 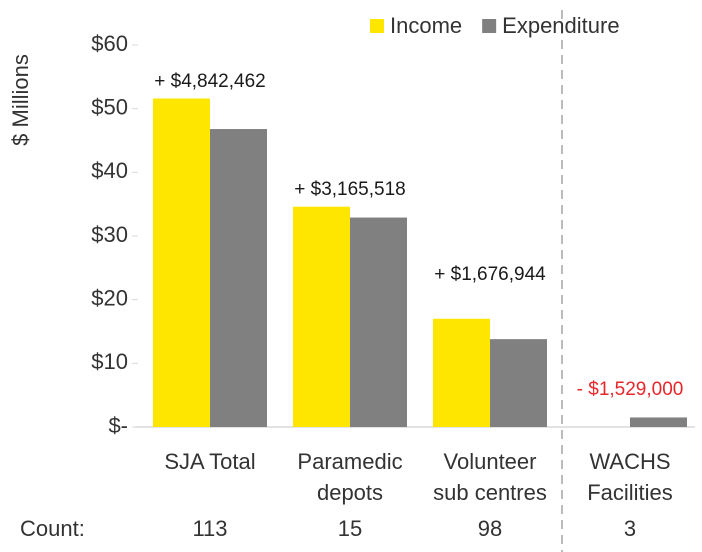 I want to click on x-tick-label: WACHS, so click(x=629, y=461).